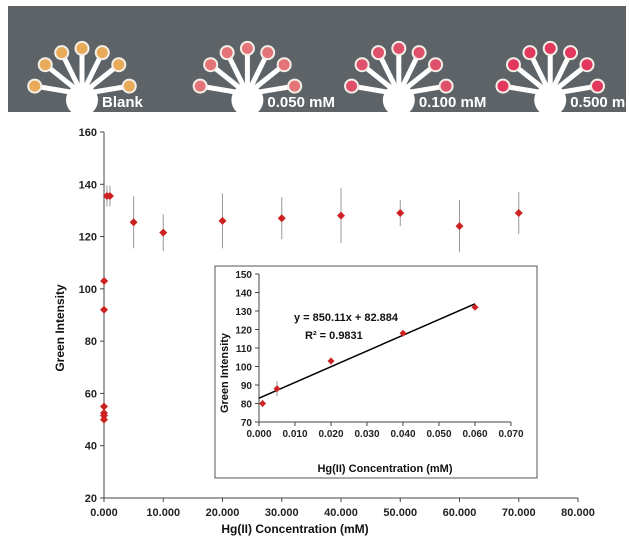 The image size is (629, 543). I want to click on main-x-tick-label: 40.000, so click(341, 513).